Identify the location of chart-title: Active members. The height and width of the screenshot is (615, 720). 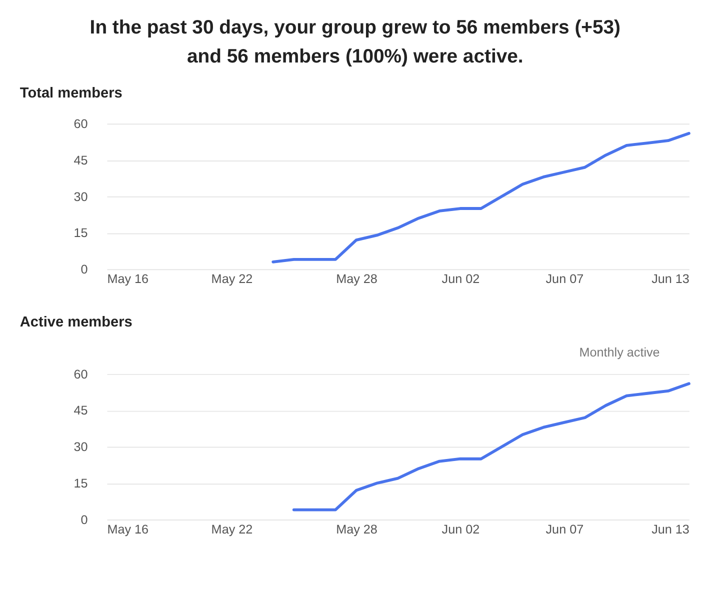
(76, 322).